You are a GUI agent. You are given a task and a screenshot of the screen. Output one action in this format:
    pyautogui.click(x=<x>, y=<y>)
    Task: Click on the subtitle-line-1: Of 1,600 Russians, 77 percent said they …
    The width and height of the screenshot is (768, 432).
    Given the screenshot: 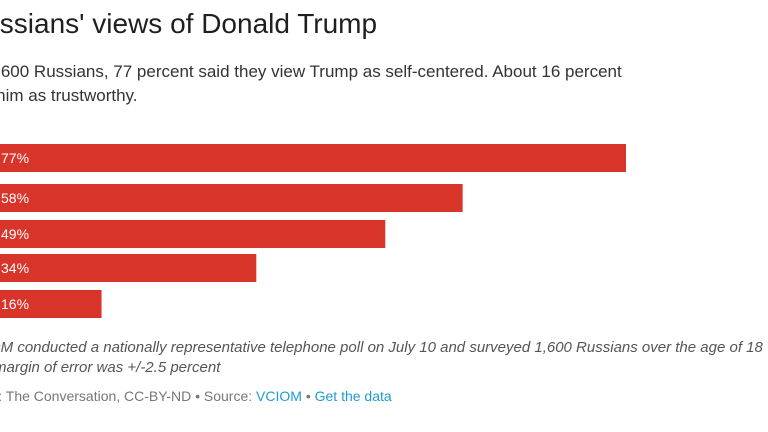 What is the action you would take?
    pyautogui.click(x=311, y=71)
    